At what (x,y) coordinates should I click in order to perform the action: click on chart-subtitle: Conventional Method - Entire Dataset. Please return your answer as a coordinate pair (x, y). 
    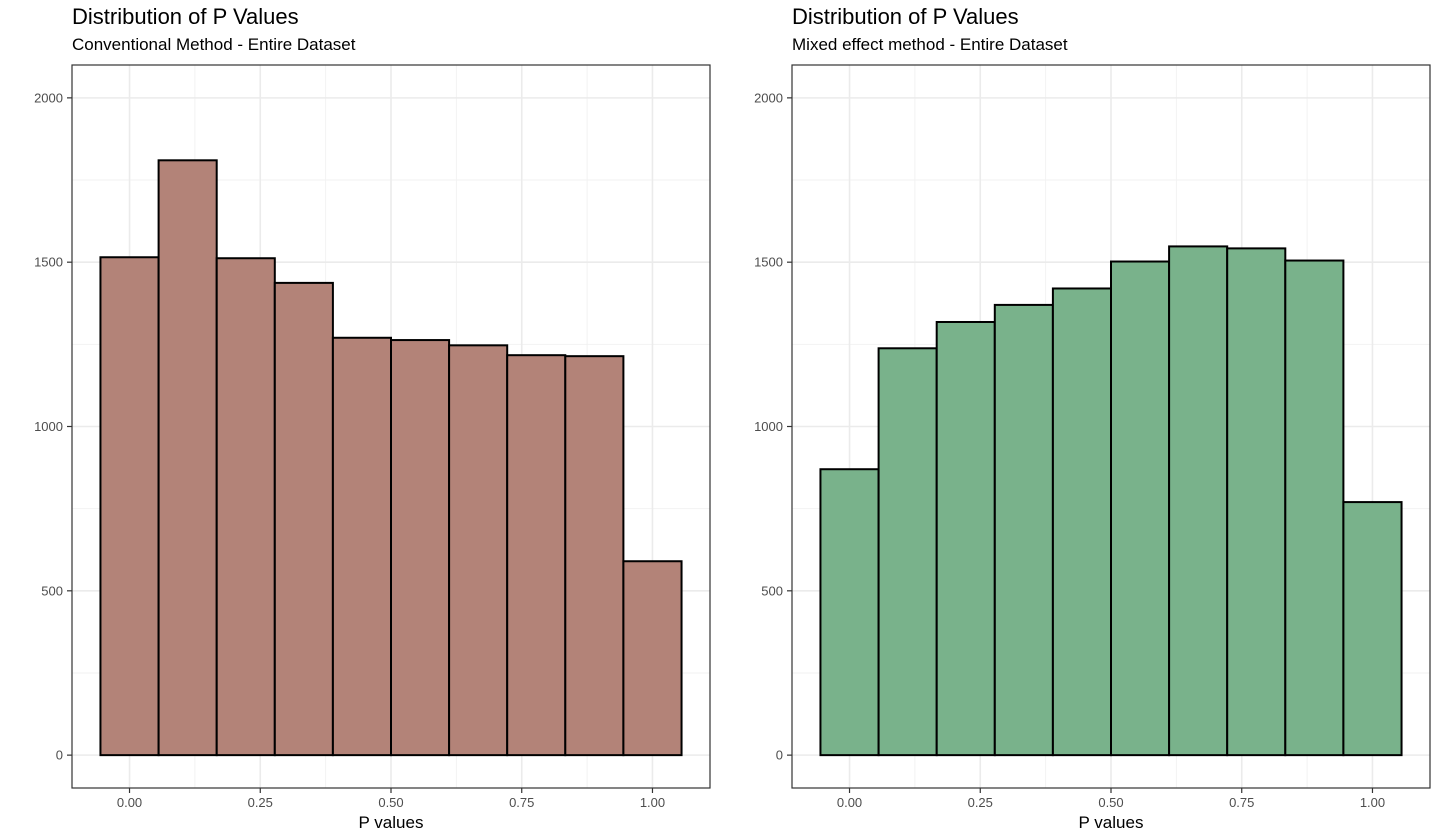
    Looking at the image, I should click on (214, 44).